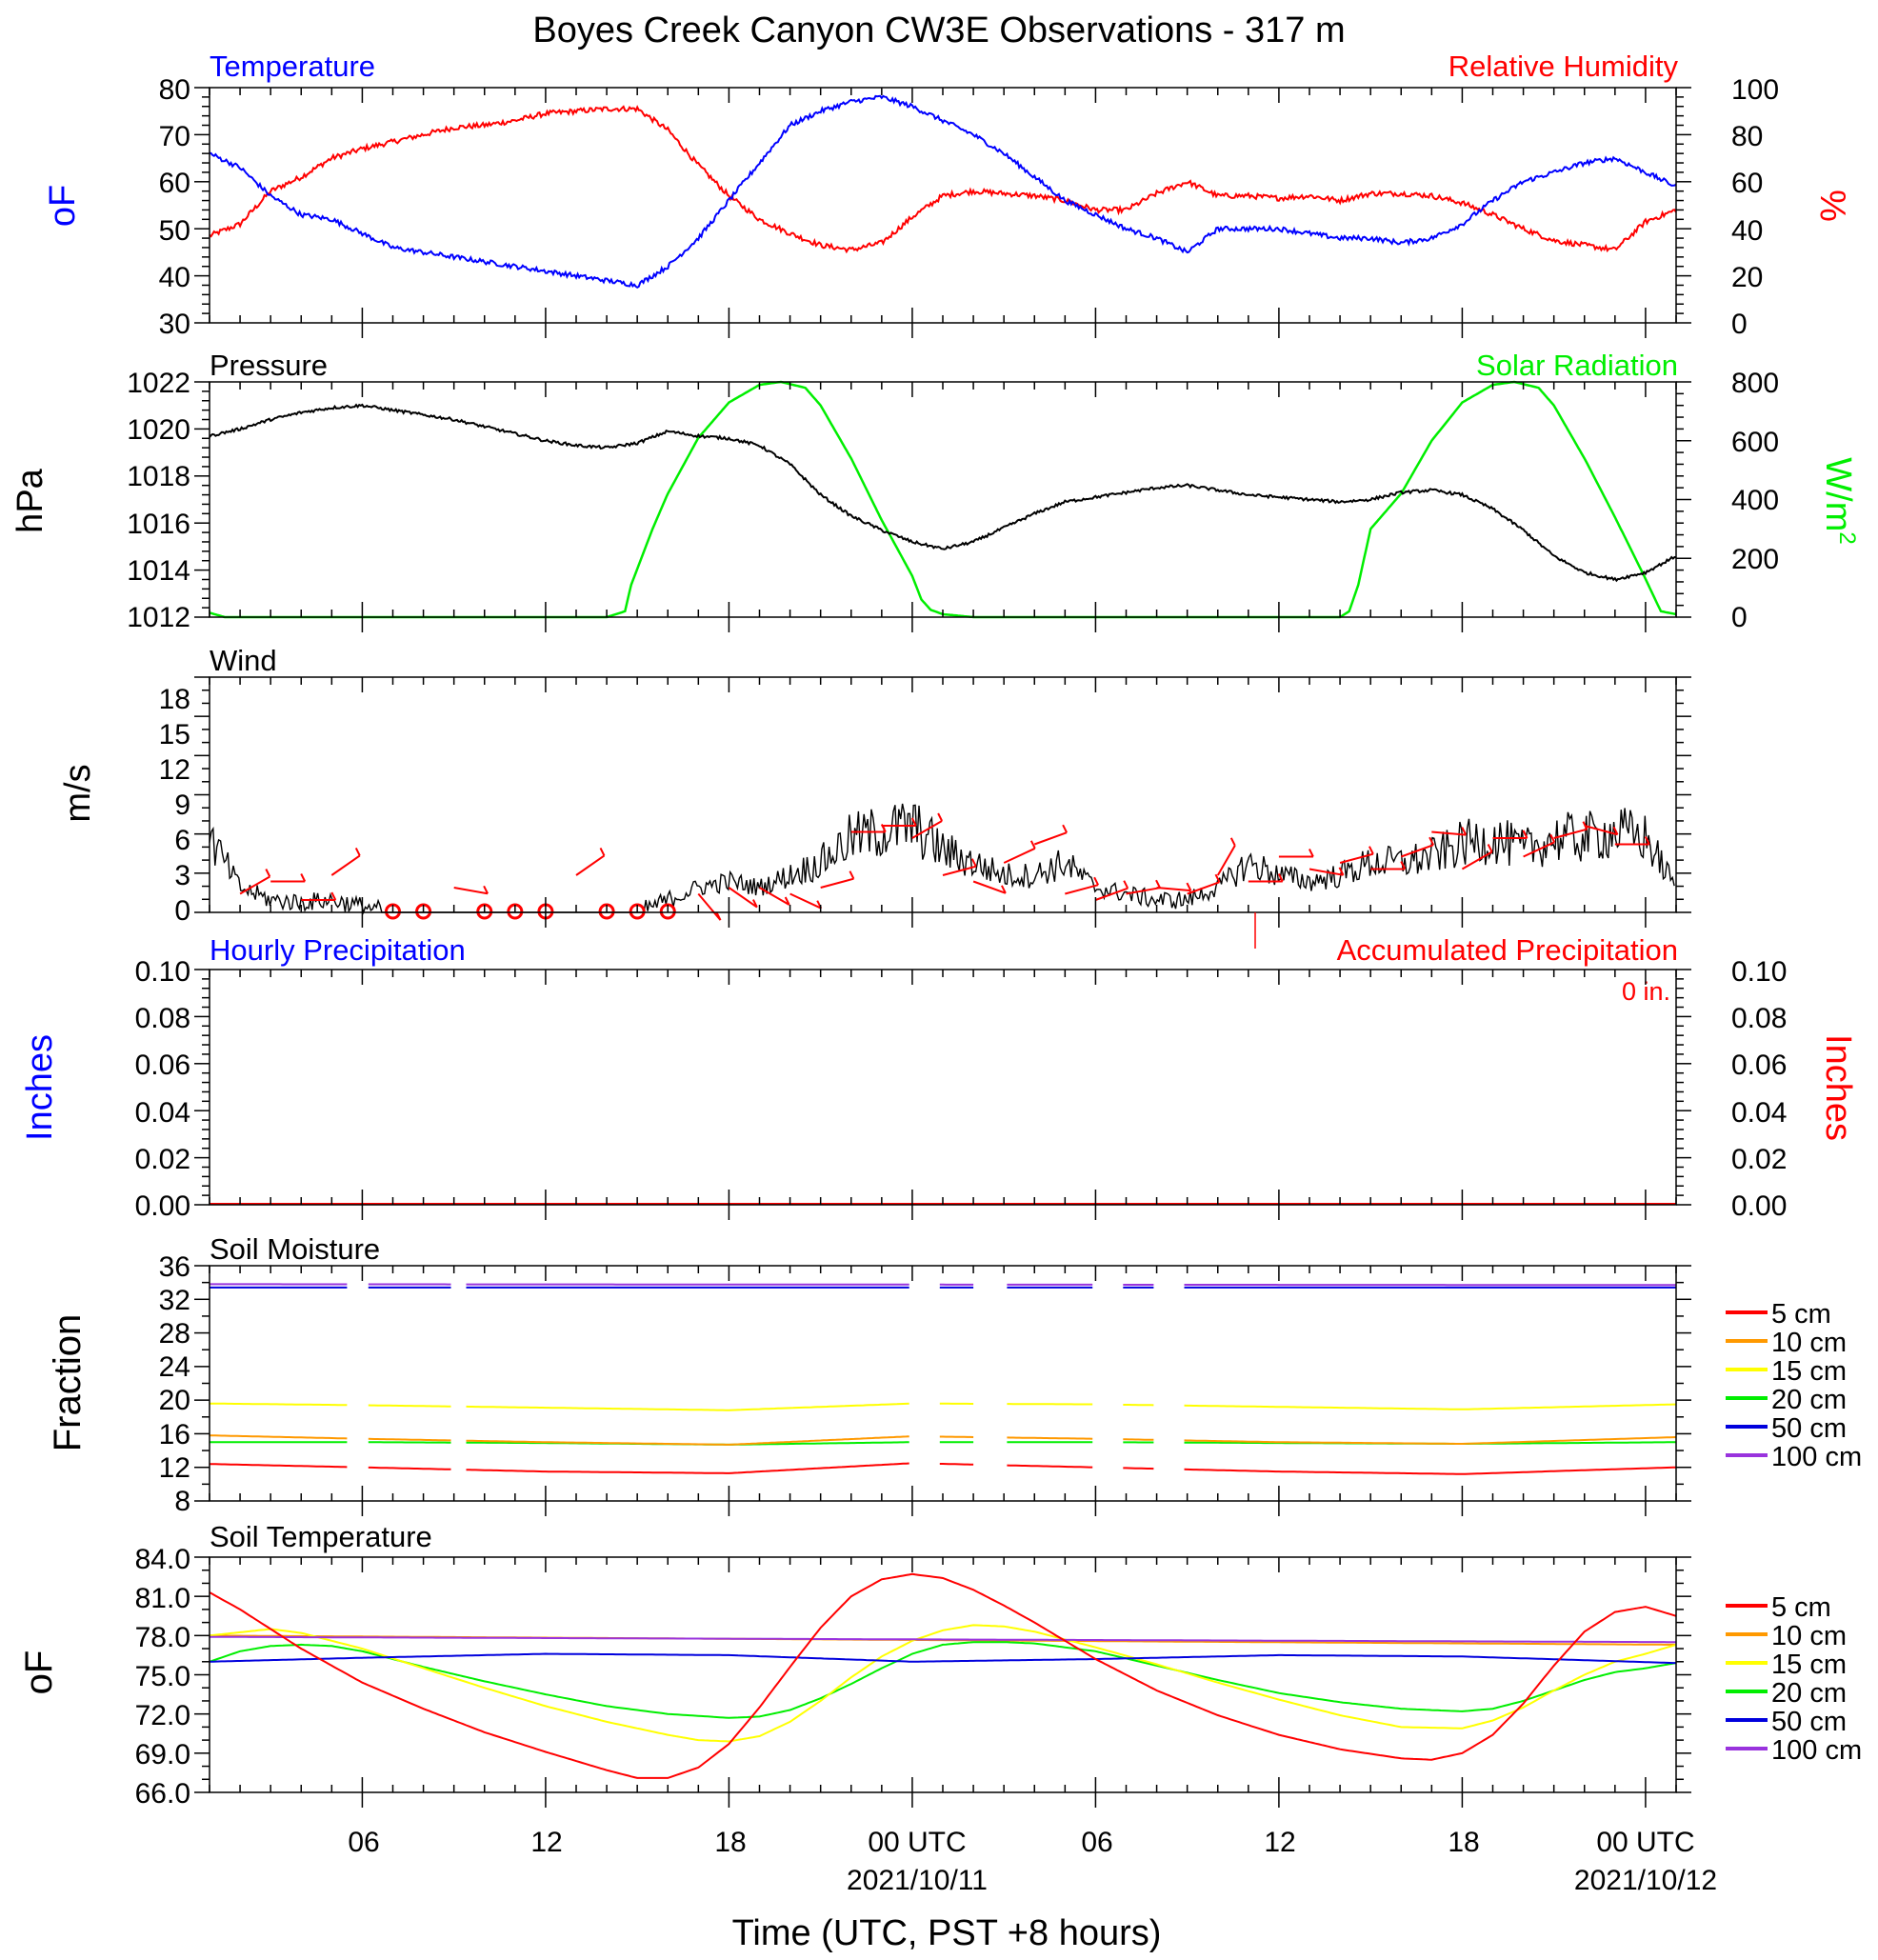 Image resolution: width=1878 pixels, height=1960 pixels. I want to click on temp-rh-frame, so click(943, 205).